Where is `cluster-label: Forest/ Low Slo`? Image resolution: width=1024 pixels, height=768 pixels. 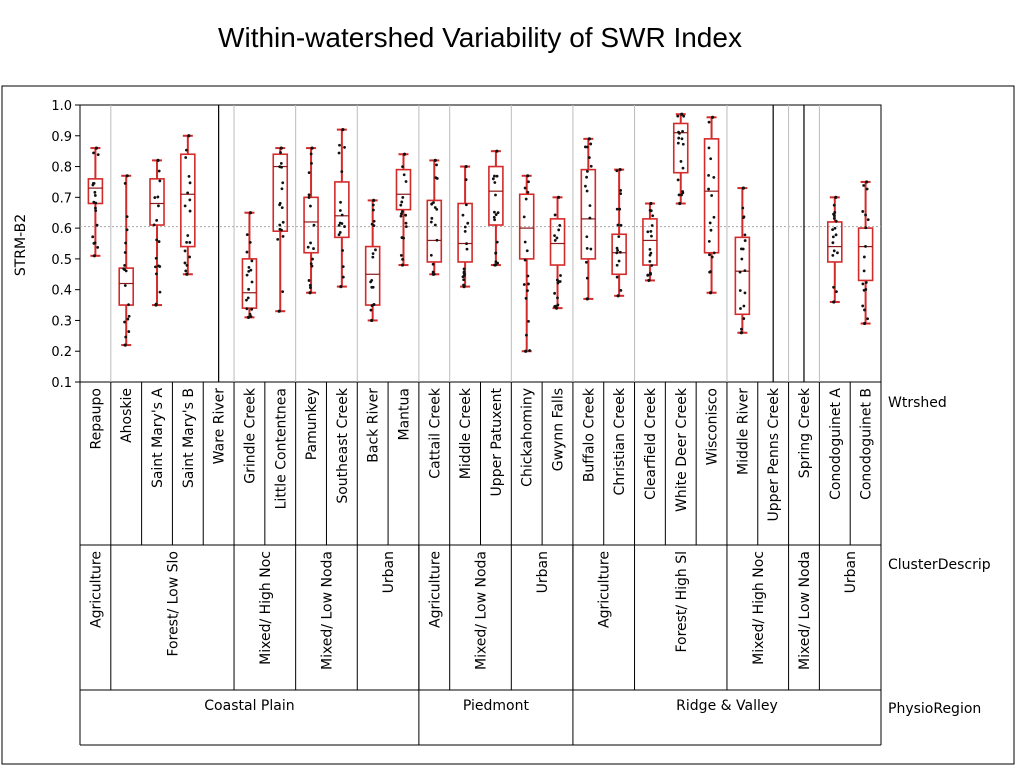
cluster-label: Forest/ Low Slo is located at coordinates (173, 604).